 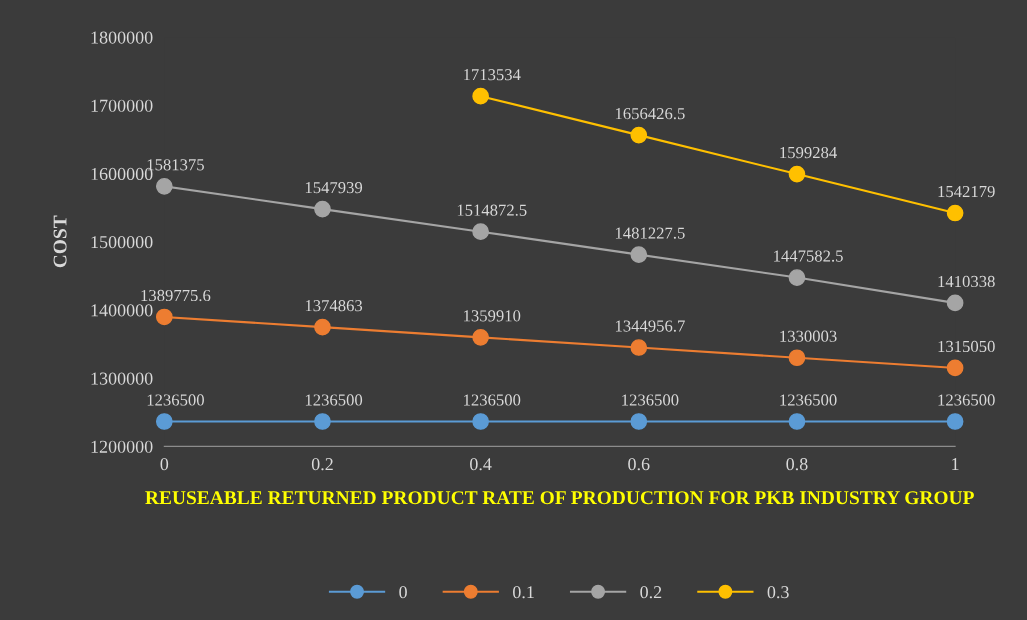 I want to click on data-label: 1713534, so click(x=492, y=75).